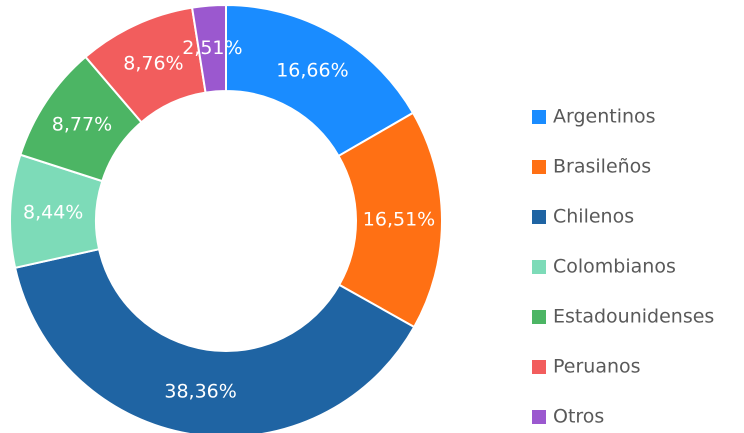 The height and width of the screenshot is (433, 744). Describe the element at coordinates (200, 392) in the screenshot. I see `data-label: 38,36%` at that location.